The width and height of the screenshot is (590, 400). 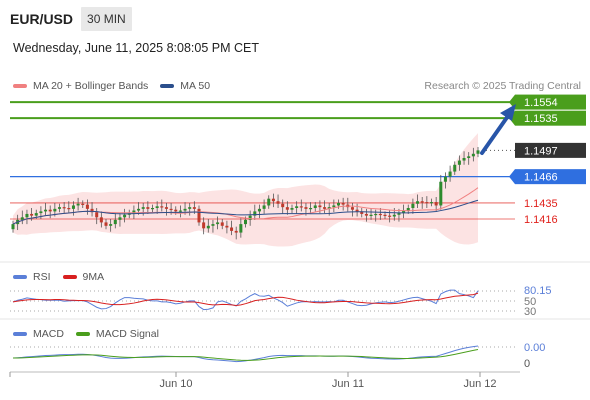 What do you see at coordinates (70, 19) in the screenshot?
I see `symbol-header: EUR/USD 30 MIN` at bounding box center [70, 19].